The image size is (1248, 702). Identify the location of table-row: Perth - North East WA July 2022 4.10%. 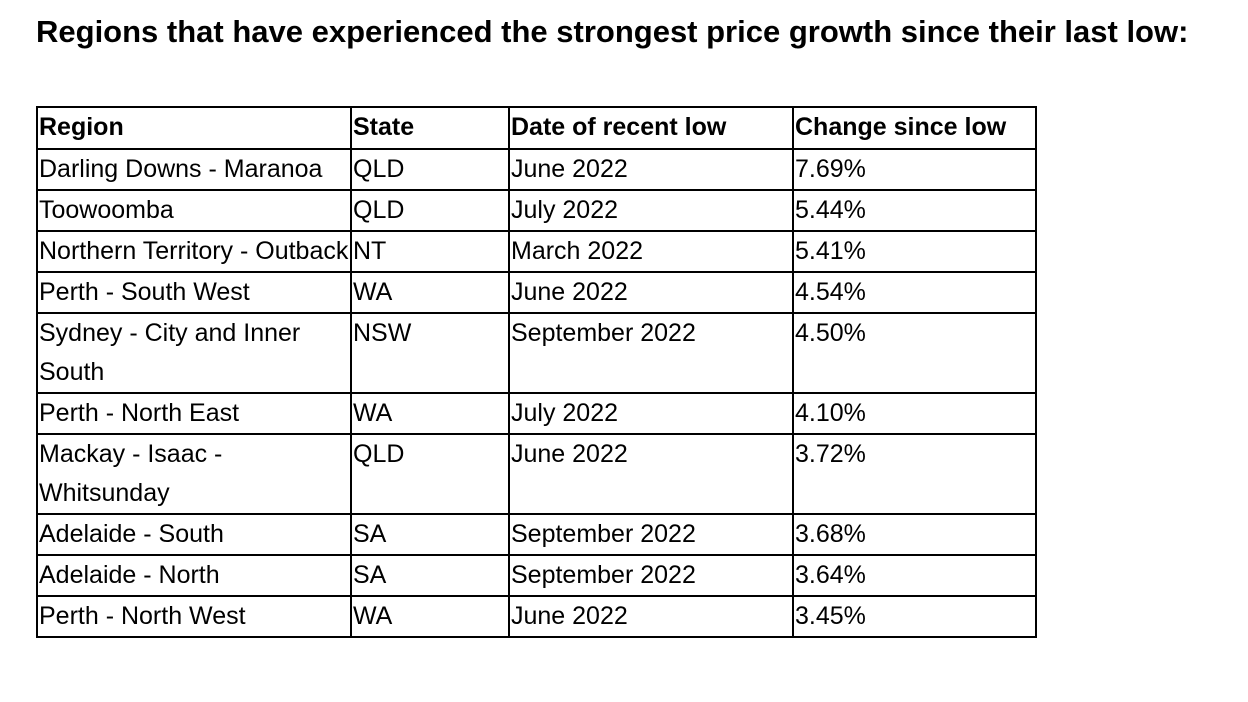
(536, 413).